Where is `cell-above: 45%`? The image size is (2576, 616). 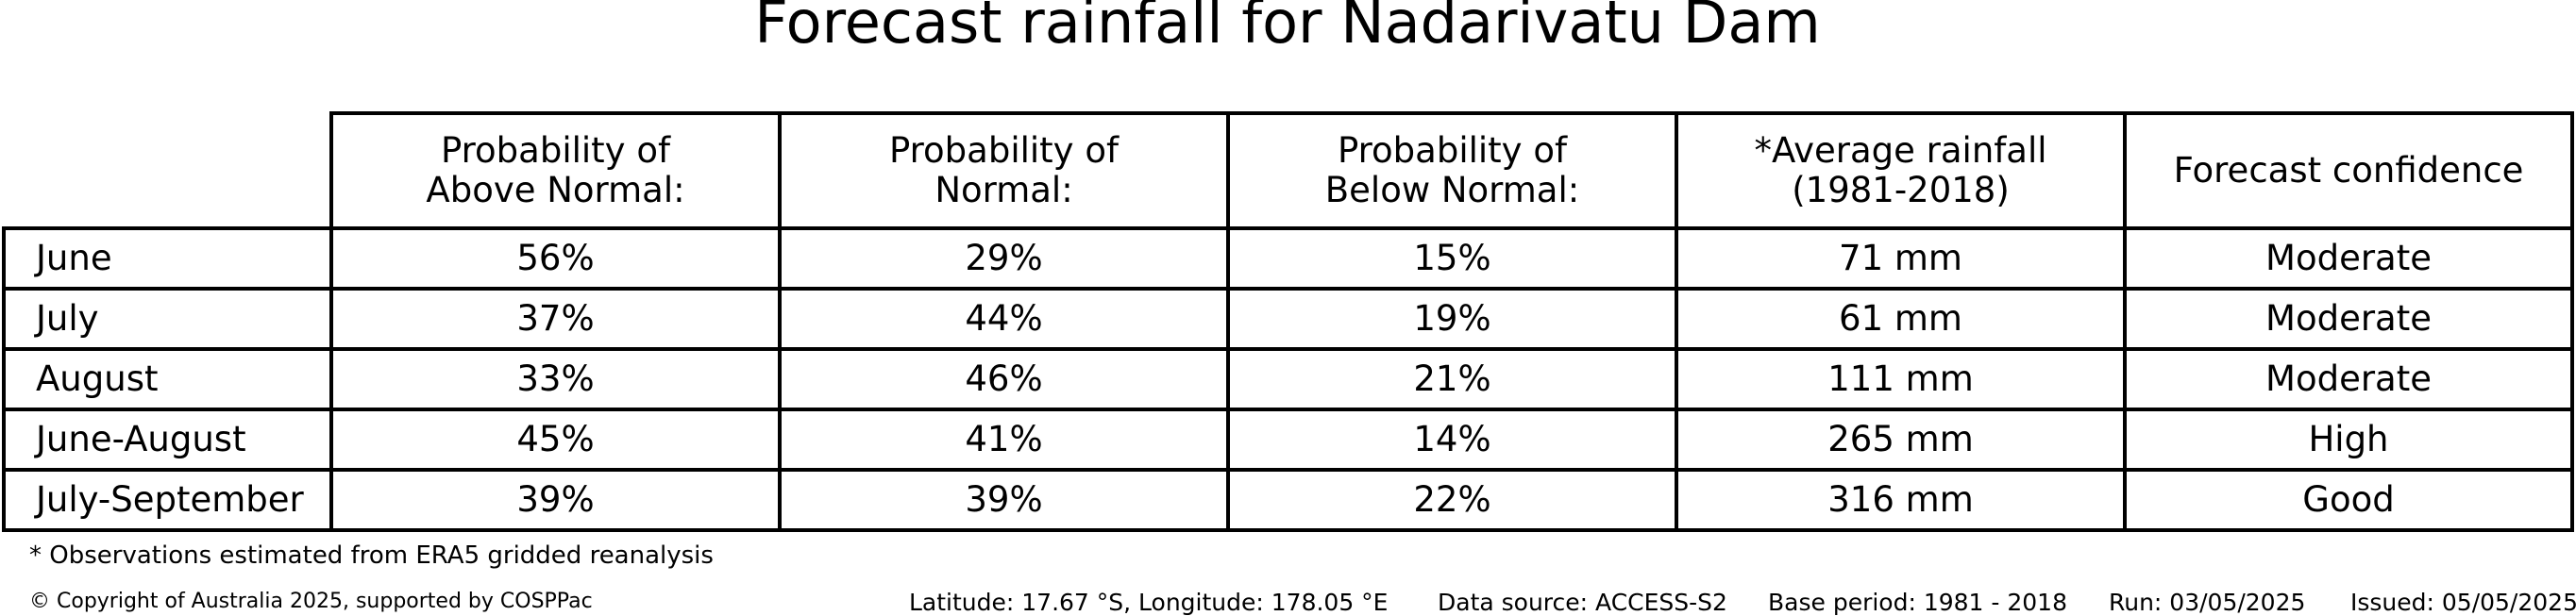
cell-above: 45% is located at coordinates (556, 440).